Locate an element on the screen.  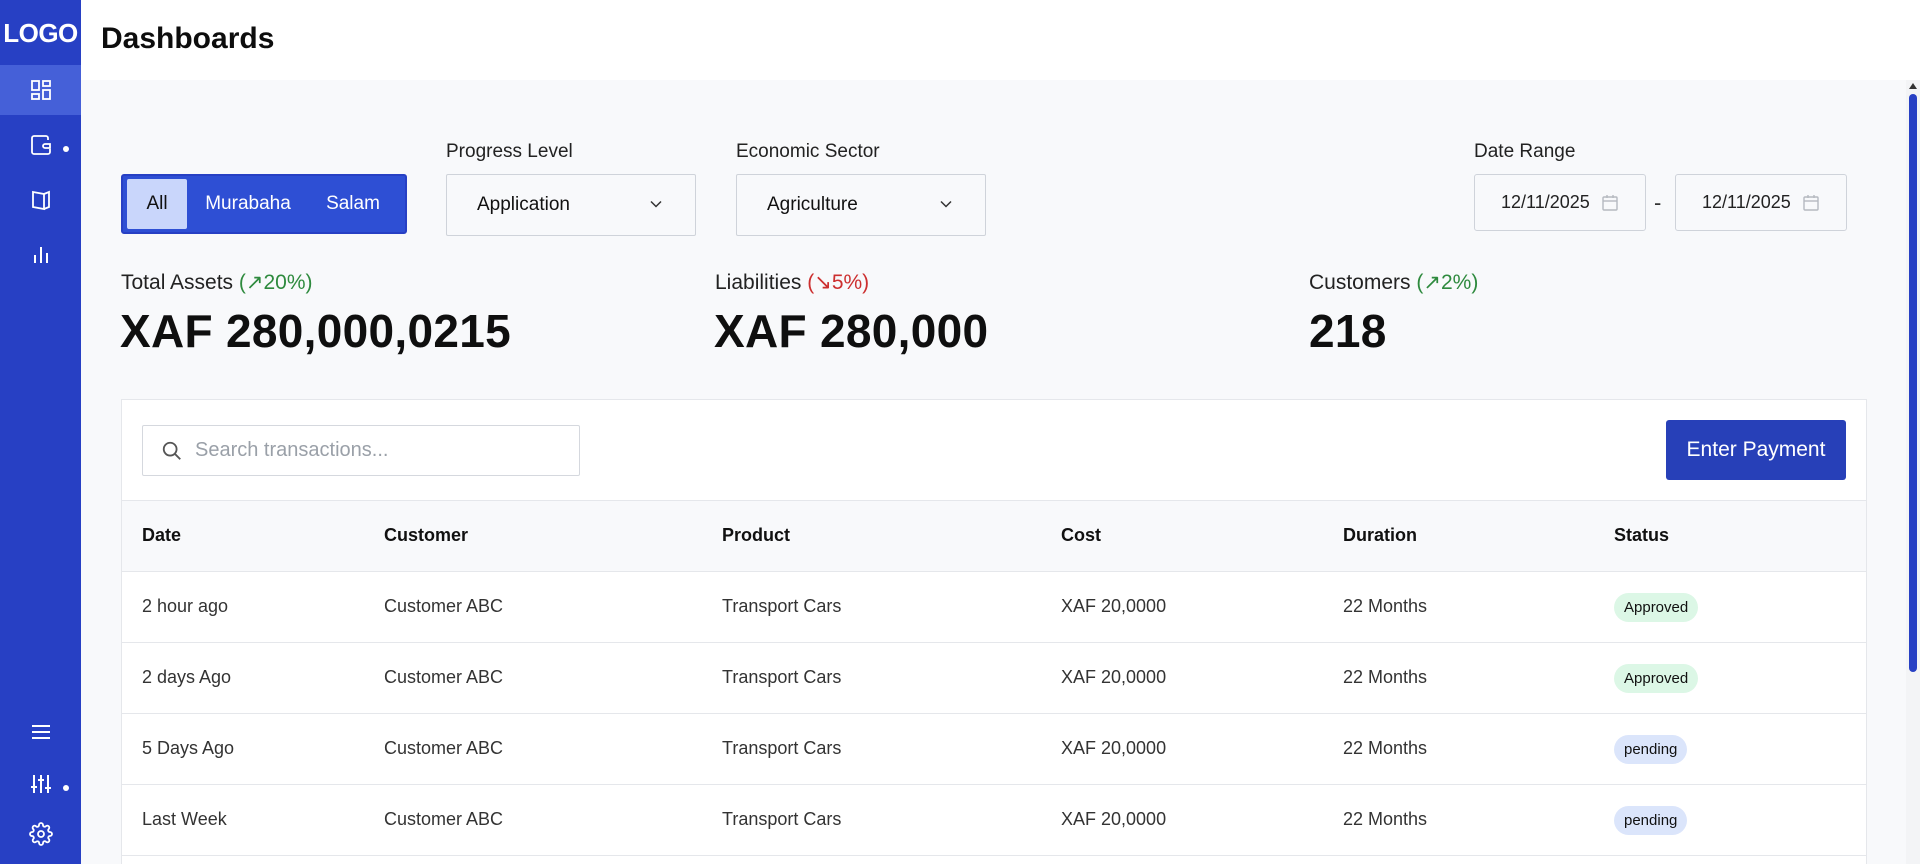
progress-level-value: Application is located at coordinates (523, 204).